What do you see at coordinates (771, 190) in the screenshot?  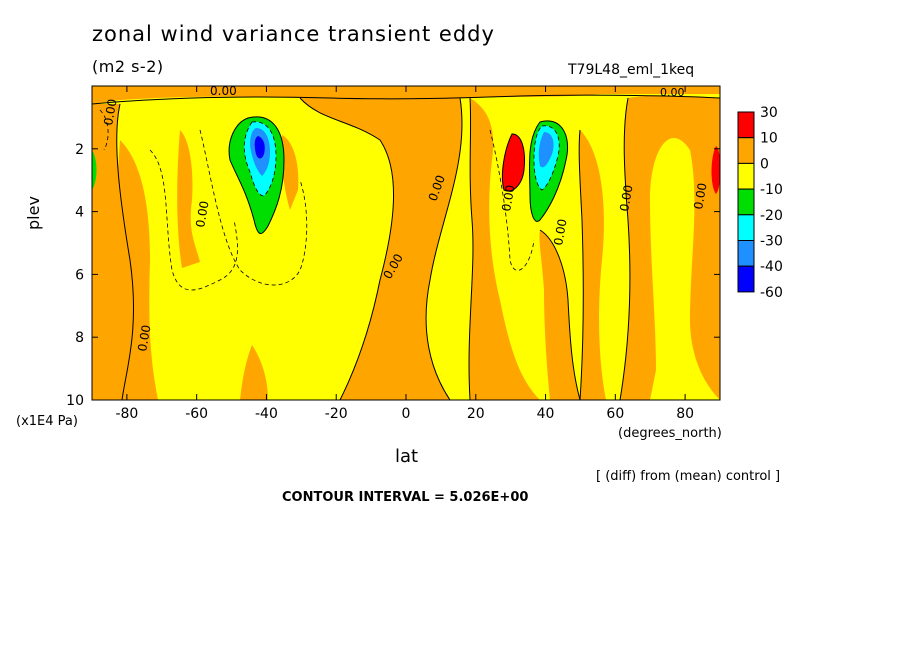 I see `colorbar-label-3: -10` at bounding box center [771, 190].